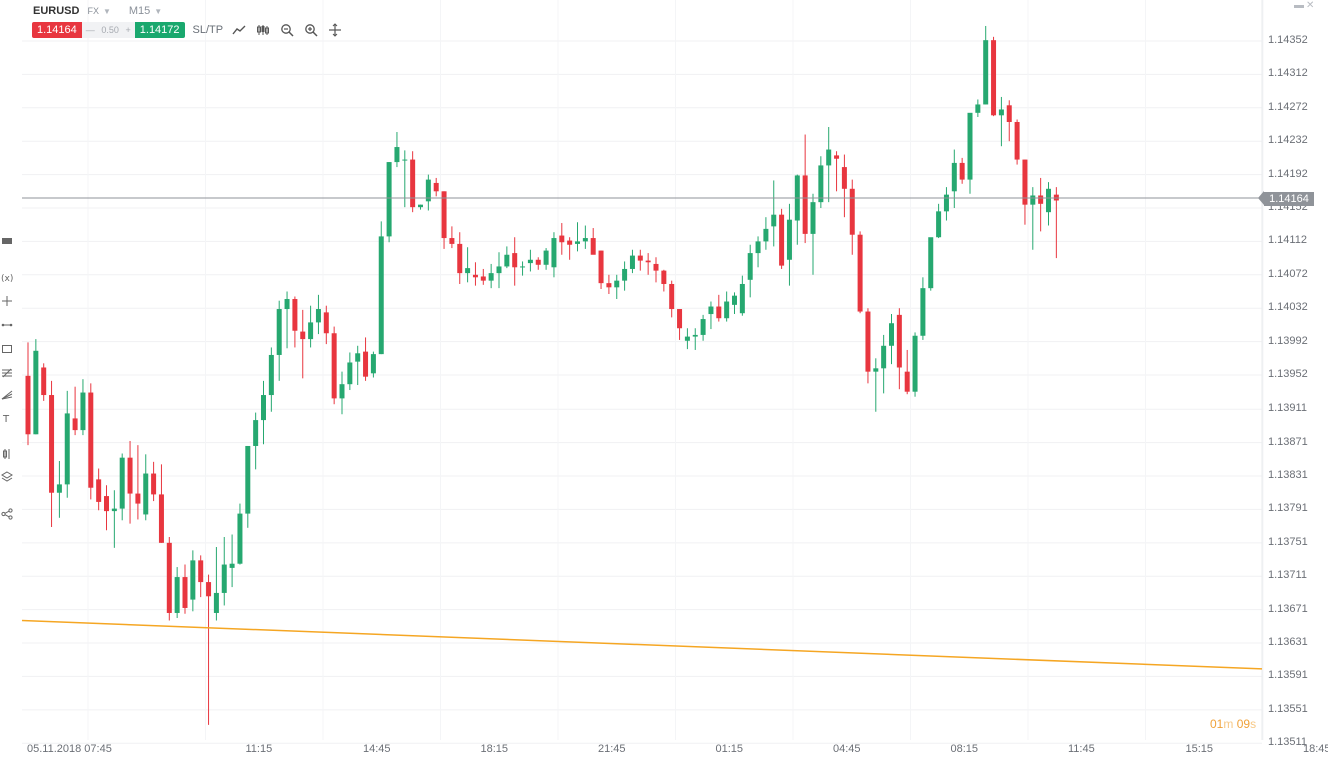 The height and width of the screenshot is (762, 1328). I want to click on timeframe-label: M15, so click(139, 11).